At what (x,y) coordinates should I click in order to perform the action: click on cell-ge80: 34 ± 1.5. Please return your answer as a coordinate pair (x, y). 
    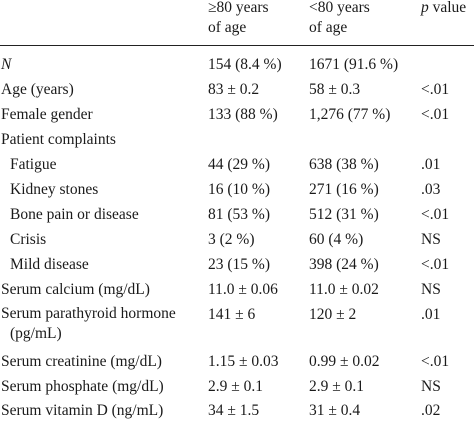
    Looking at the image, I should click on (234, 410).